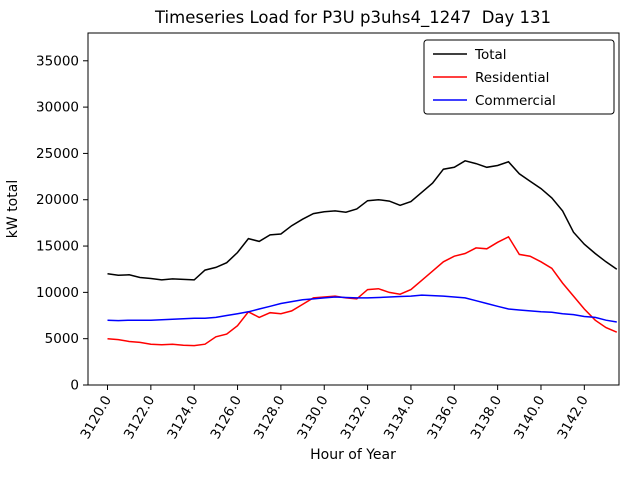 This screenshot has height=480, width=640. What do you see at coordinates (57, 293) in the screenshot?
I see `y-tick-label: 10000` at bounding box center [57, 293].